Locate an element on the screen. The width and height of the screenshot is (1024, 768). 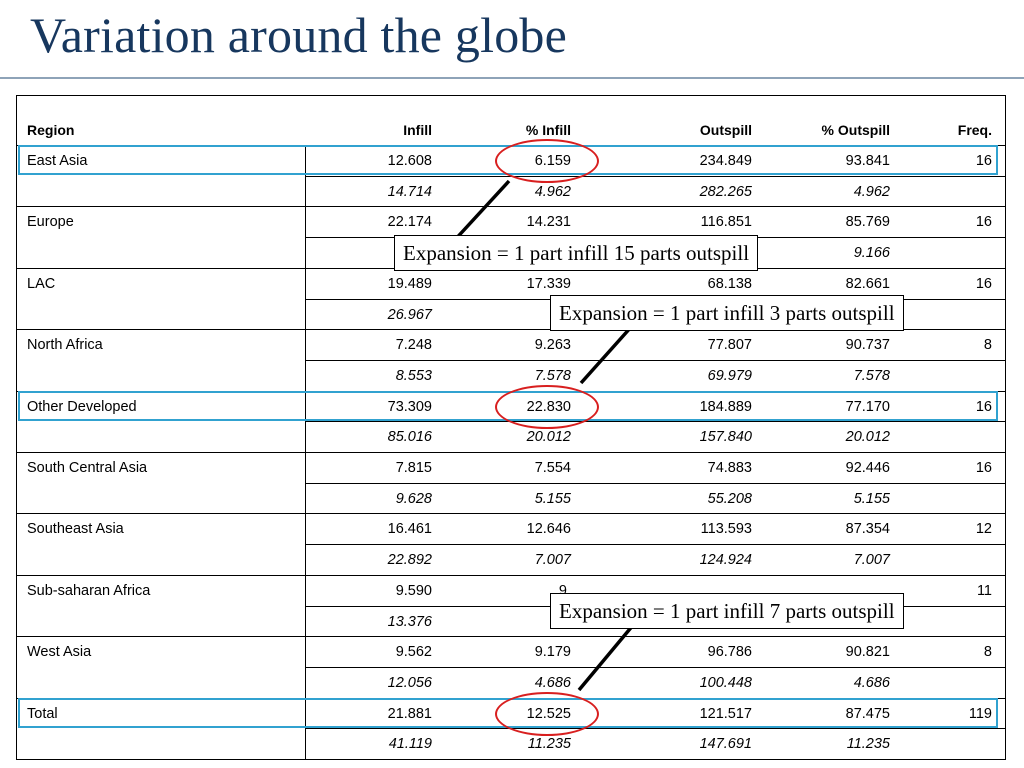
cell-freq: 119 is located at coordinates (980, 713).